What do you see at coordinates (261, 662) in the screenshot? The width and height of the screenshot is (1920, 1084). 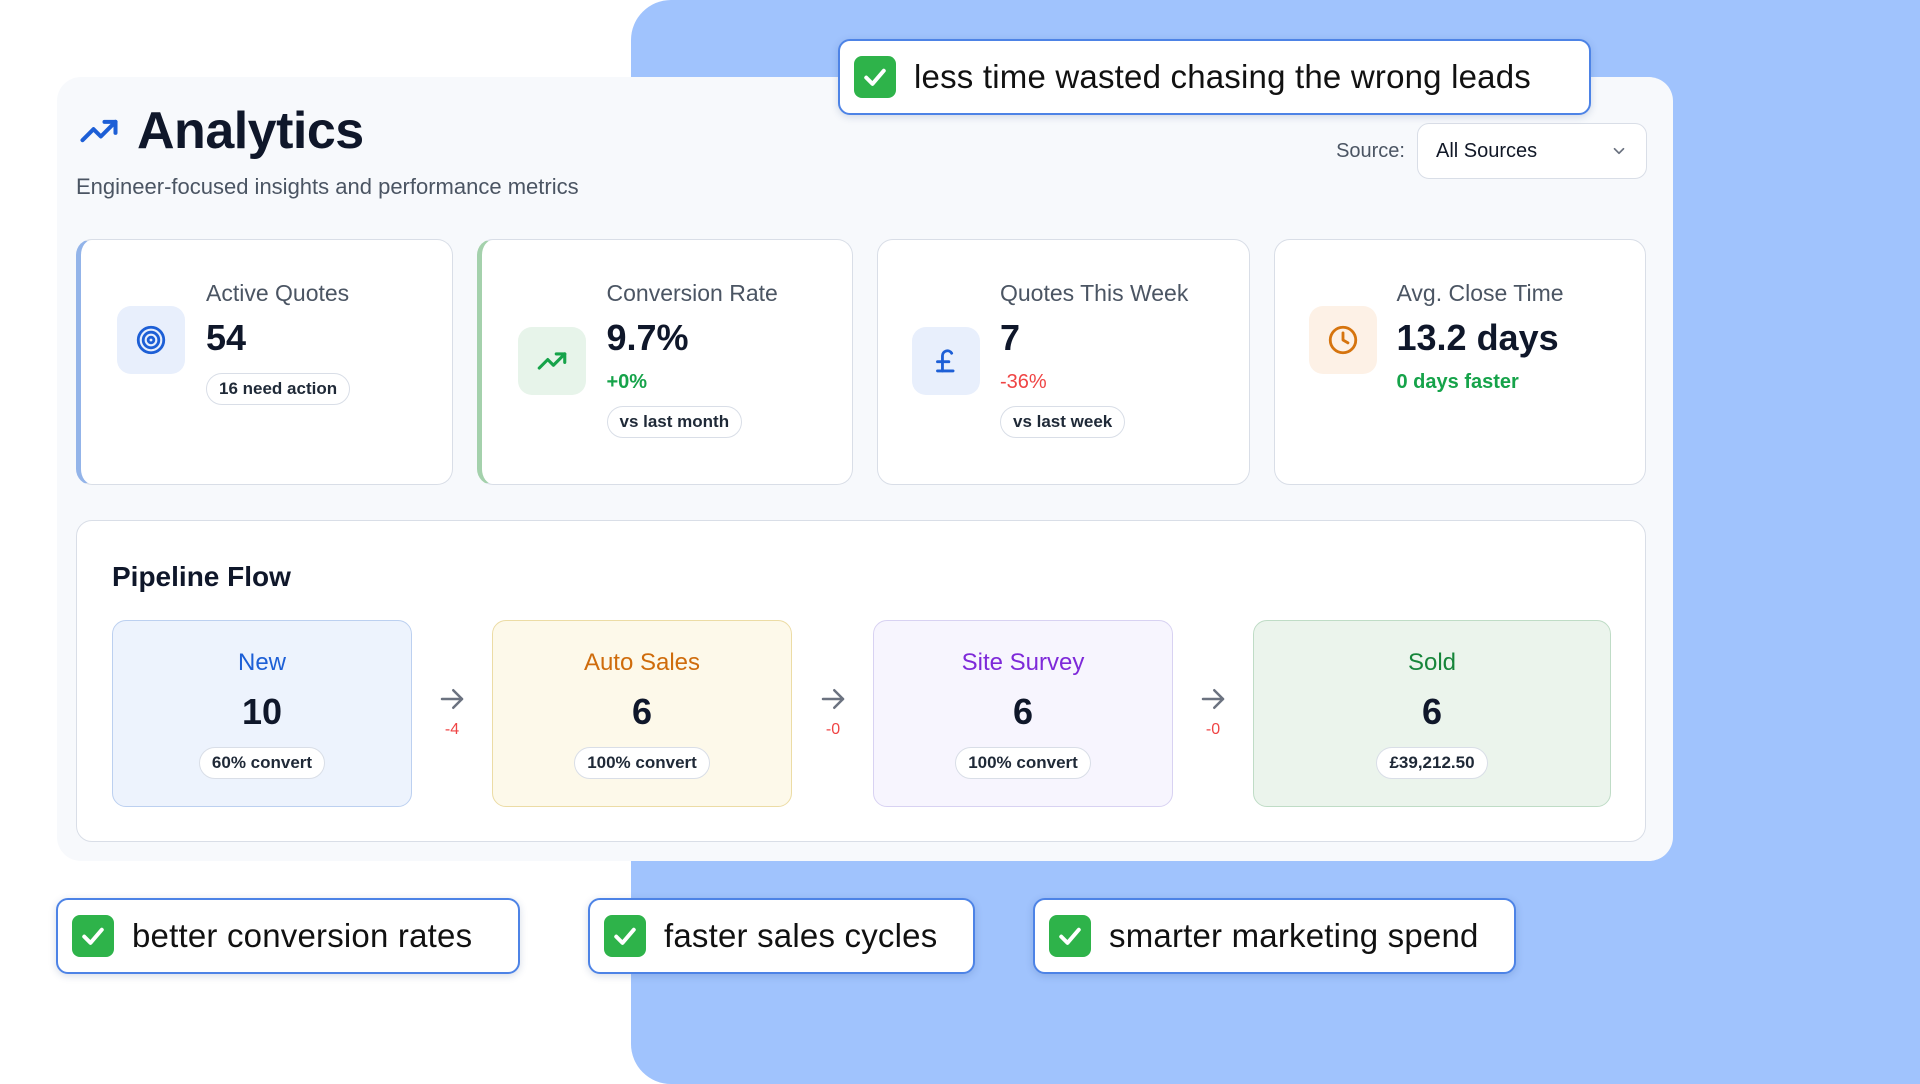 I see `stage-name: New` at bounding box center [261, 662].